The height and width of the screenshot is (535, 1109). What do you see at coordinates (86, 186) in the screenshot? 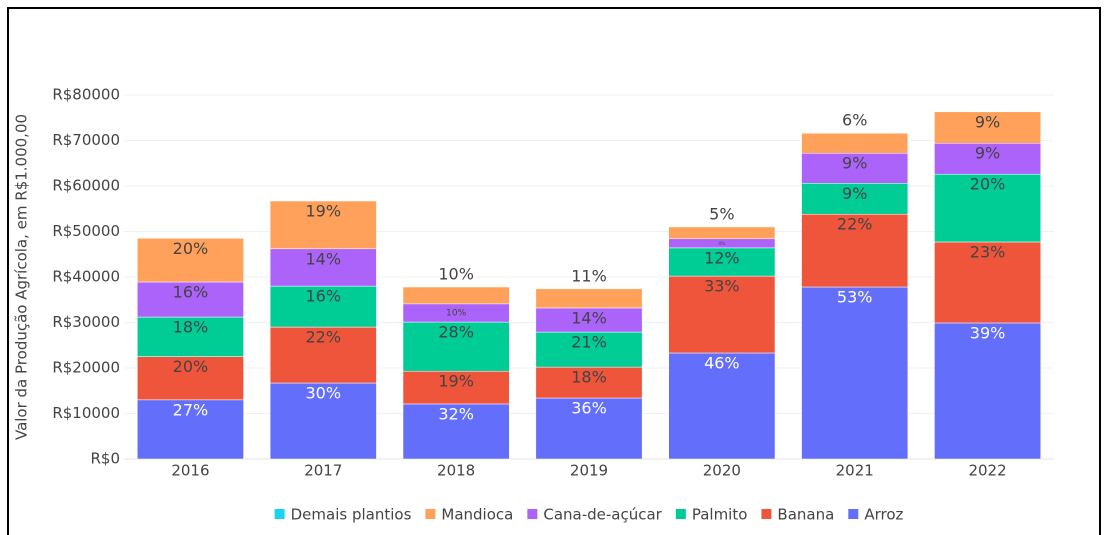
I see `y-tick-label: R$60000` at bounding box center [86, 186].